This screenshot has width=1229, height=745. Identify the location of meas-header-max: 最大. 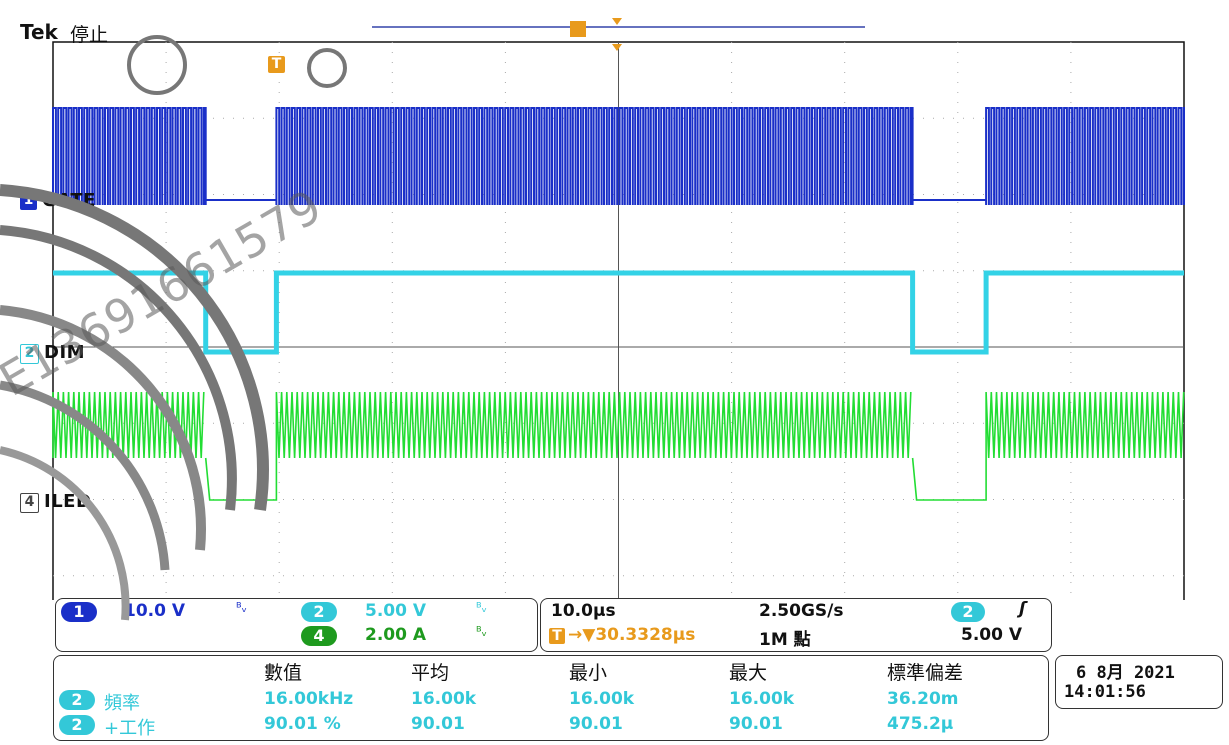
(748, 673).